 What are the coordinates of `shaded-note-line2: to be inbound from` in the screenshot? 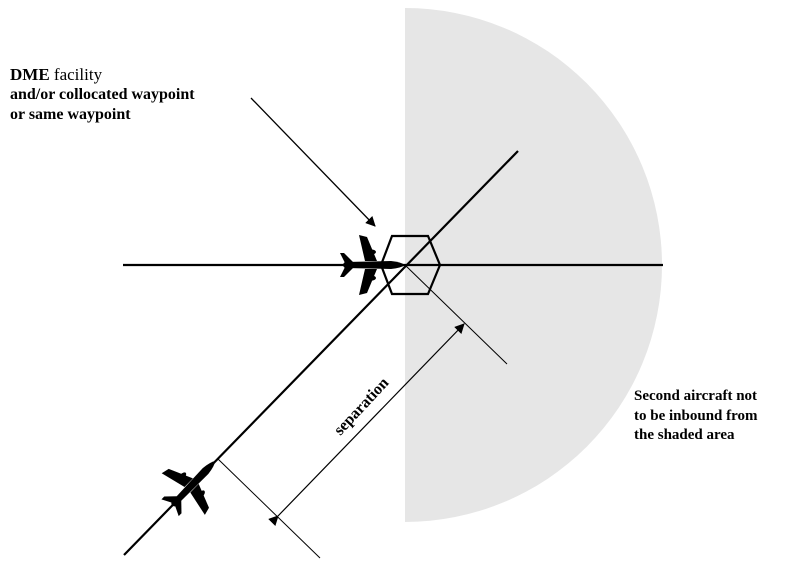 It's located at (696, 417).